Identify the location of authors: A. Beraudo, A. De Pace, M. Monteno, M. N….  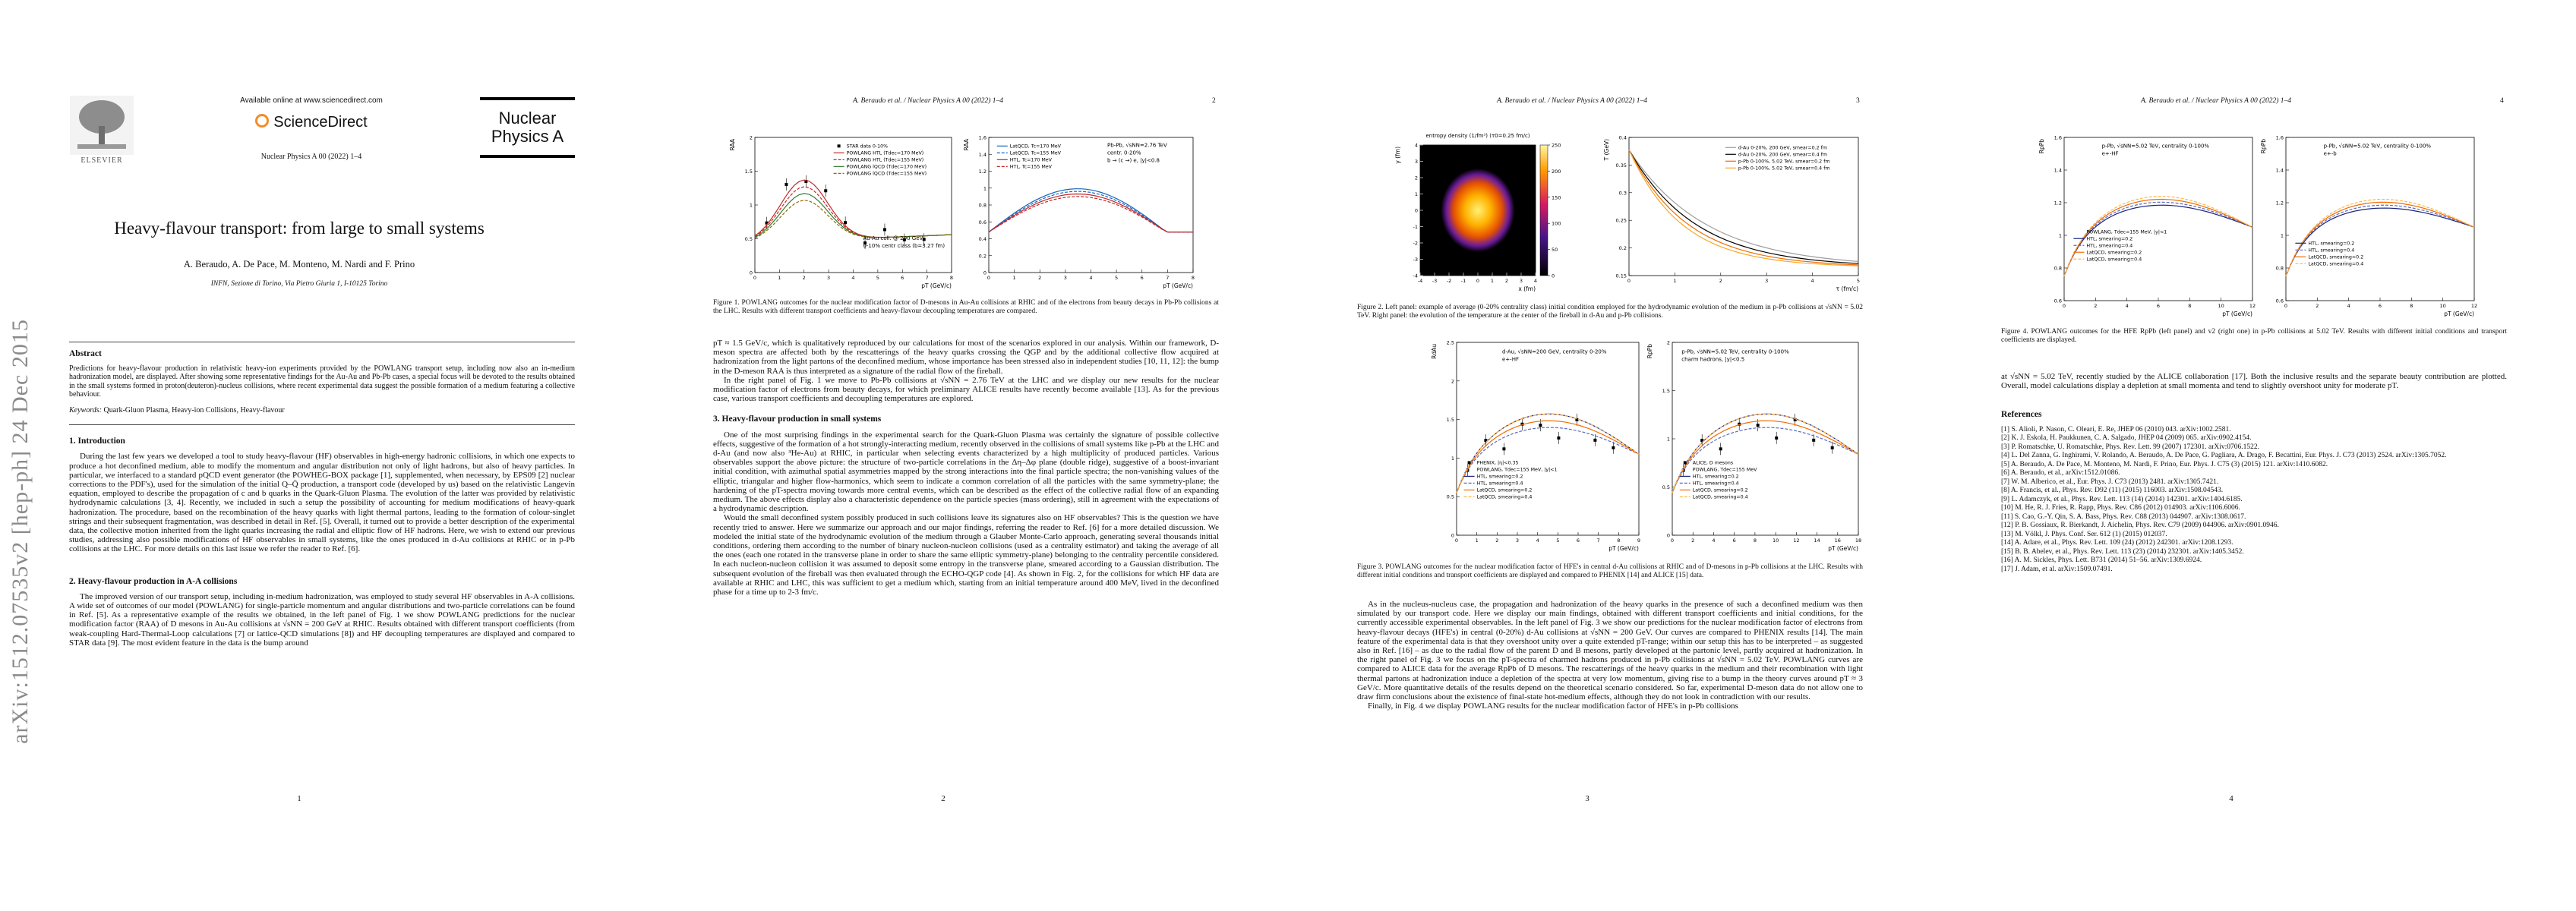
(299, 264).